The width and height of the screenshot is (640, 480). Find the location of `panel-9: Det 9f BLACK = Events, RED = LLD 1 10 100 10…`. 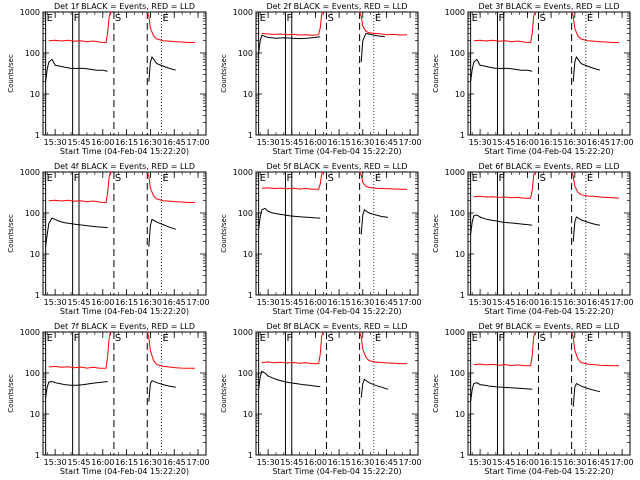

panel-9: Det 9f BLACK = Events, RED = LLD 1 10 100 10… is located at coordinates (533, 399).